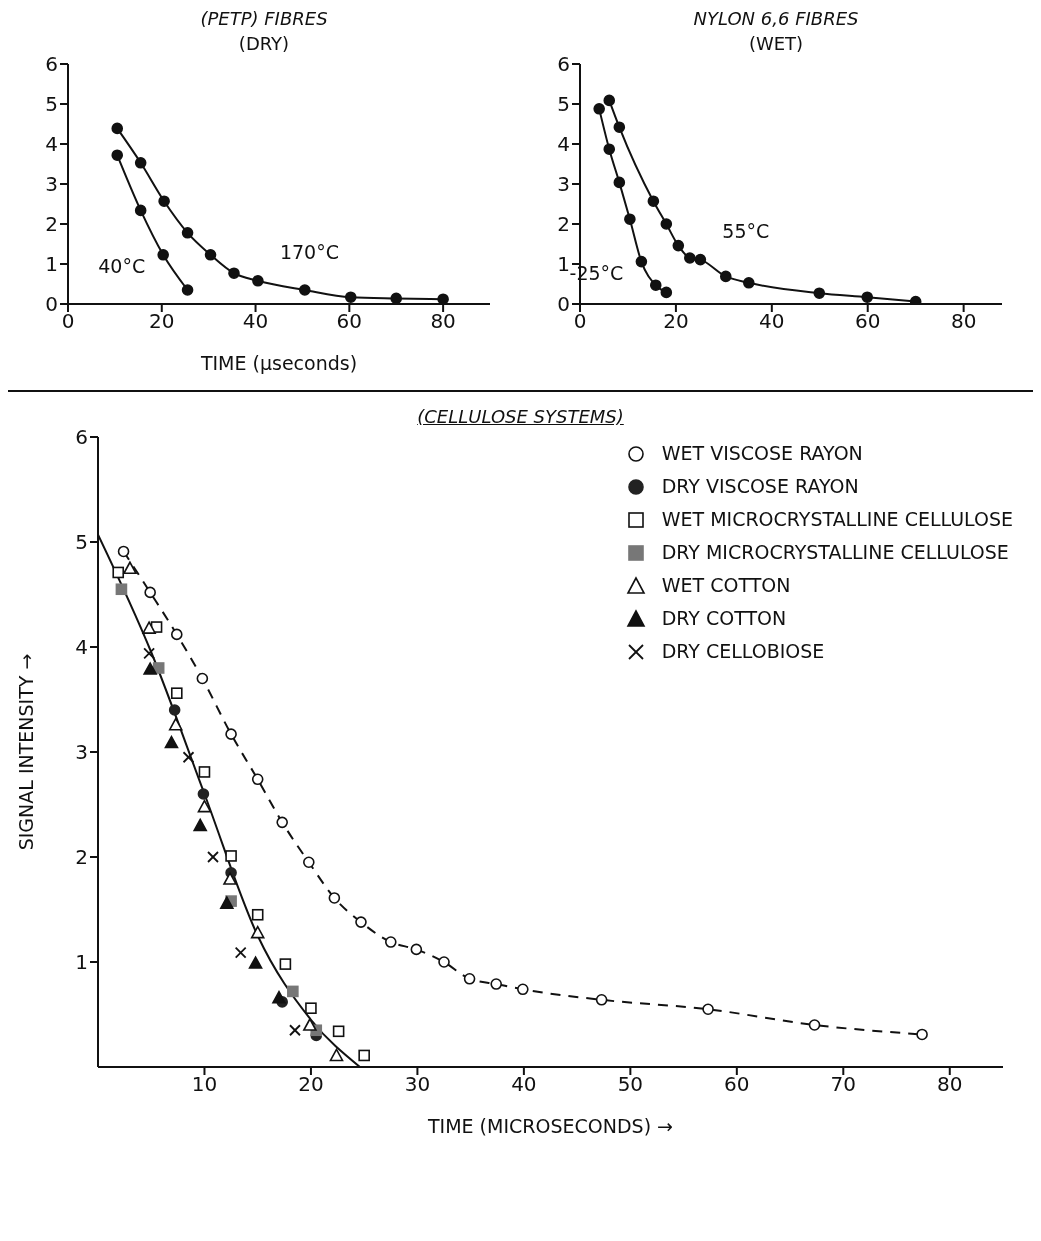  Describe the element at coordinates (762, 453) in the screenshot. I see `legend-label: WET VISCOSE RAYON` at that location.